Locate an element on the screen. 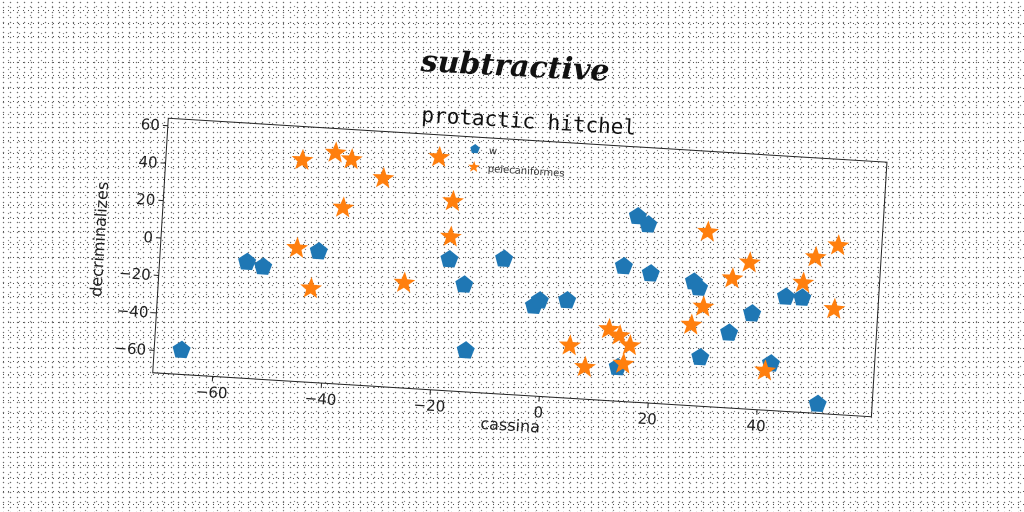 The image size is (1024, 512). y-tick-label: −20 is located at coordinates (135, 274).